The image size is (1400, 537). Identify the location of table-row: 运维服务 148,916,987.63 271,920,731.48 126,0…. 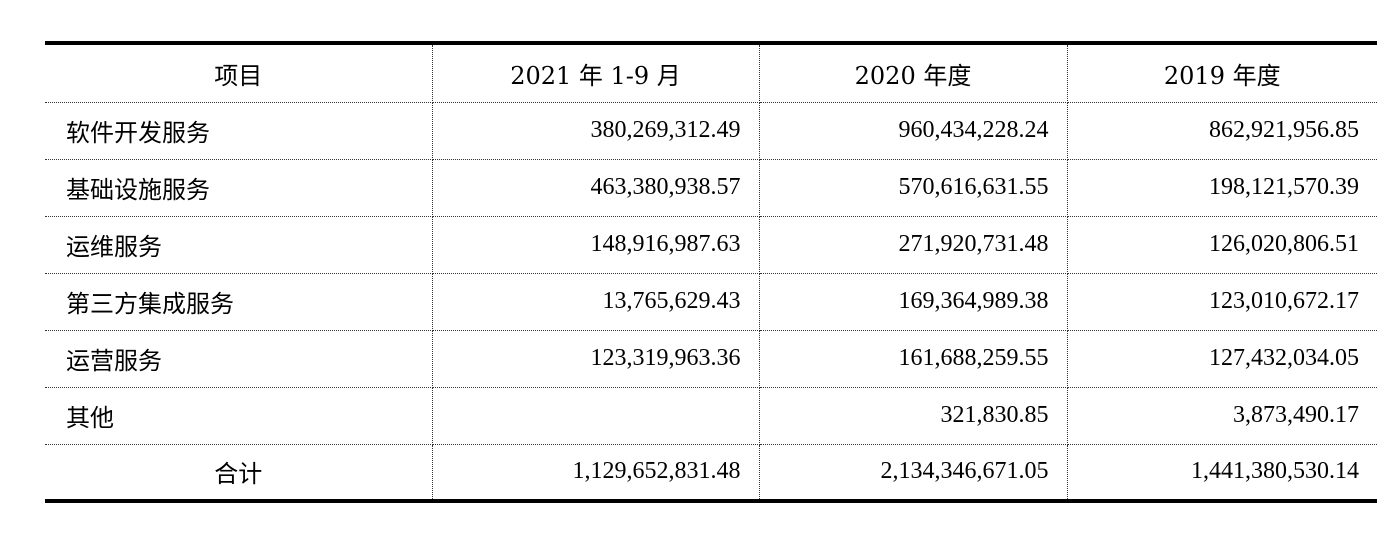
(711, 245).